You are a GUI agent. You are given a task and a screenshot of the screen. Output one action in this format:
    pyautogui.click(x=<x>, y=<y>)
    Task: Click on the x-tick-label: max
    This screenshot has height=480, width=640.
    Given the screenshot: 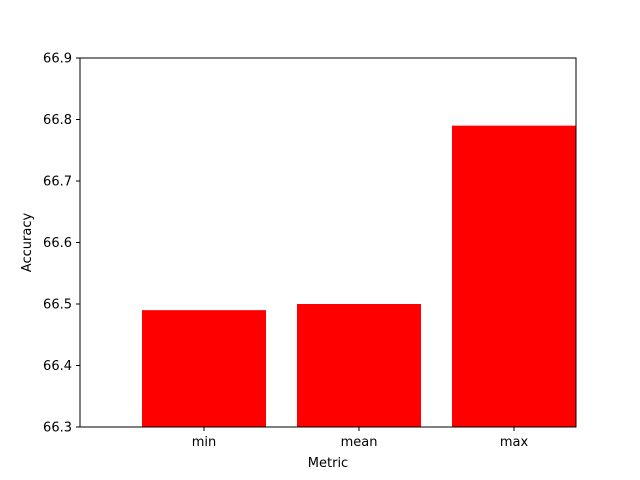 What is the action you would take?
    pyautogui.click(x=514, y=442)
    